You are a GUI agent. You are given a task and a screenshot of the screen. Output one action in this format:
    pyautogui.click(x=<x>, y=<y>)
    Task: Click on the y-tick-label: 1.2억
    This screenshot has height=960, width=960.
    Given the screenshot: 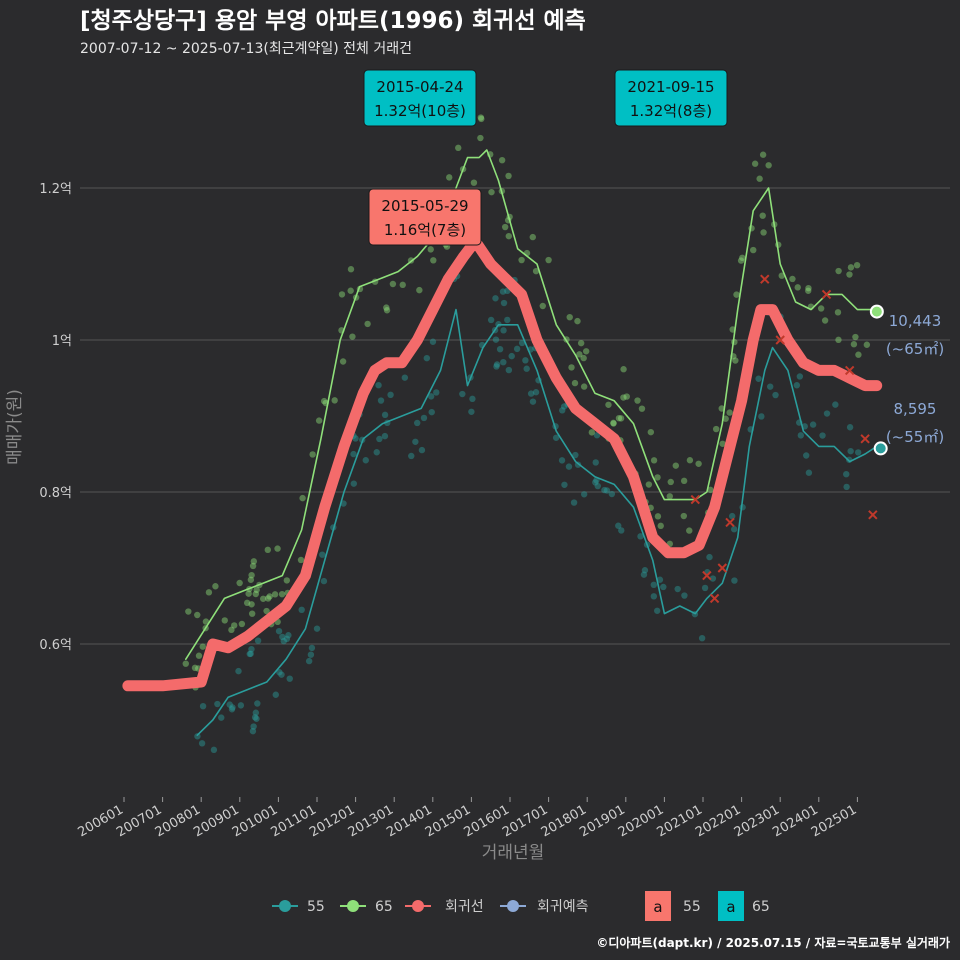 What is the action you would take?
    pyautogui.click(x=55, y=189)
    